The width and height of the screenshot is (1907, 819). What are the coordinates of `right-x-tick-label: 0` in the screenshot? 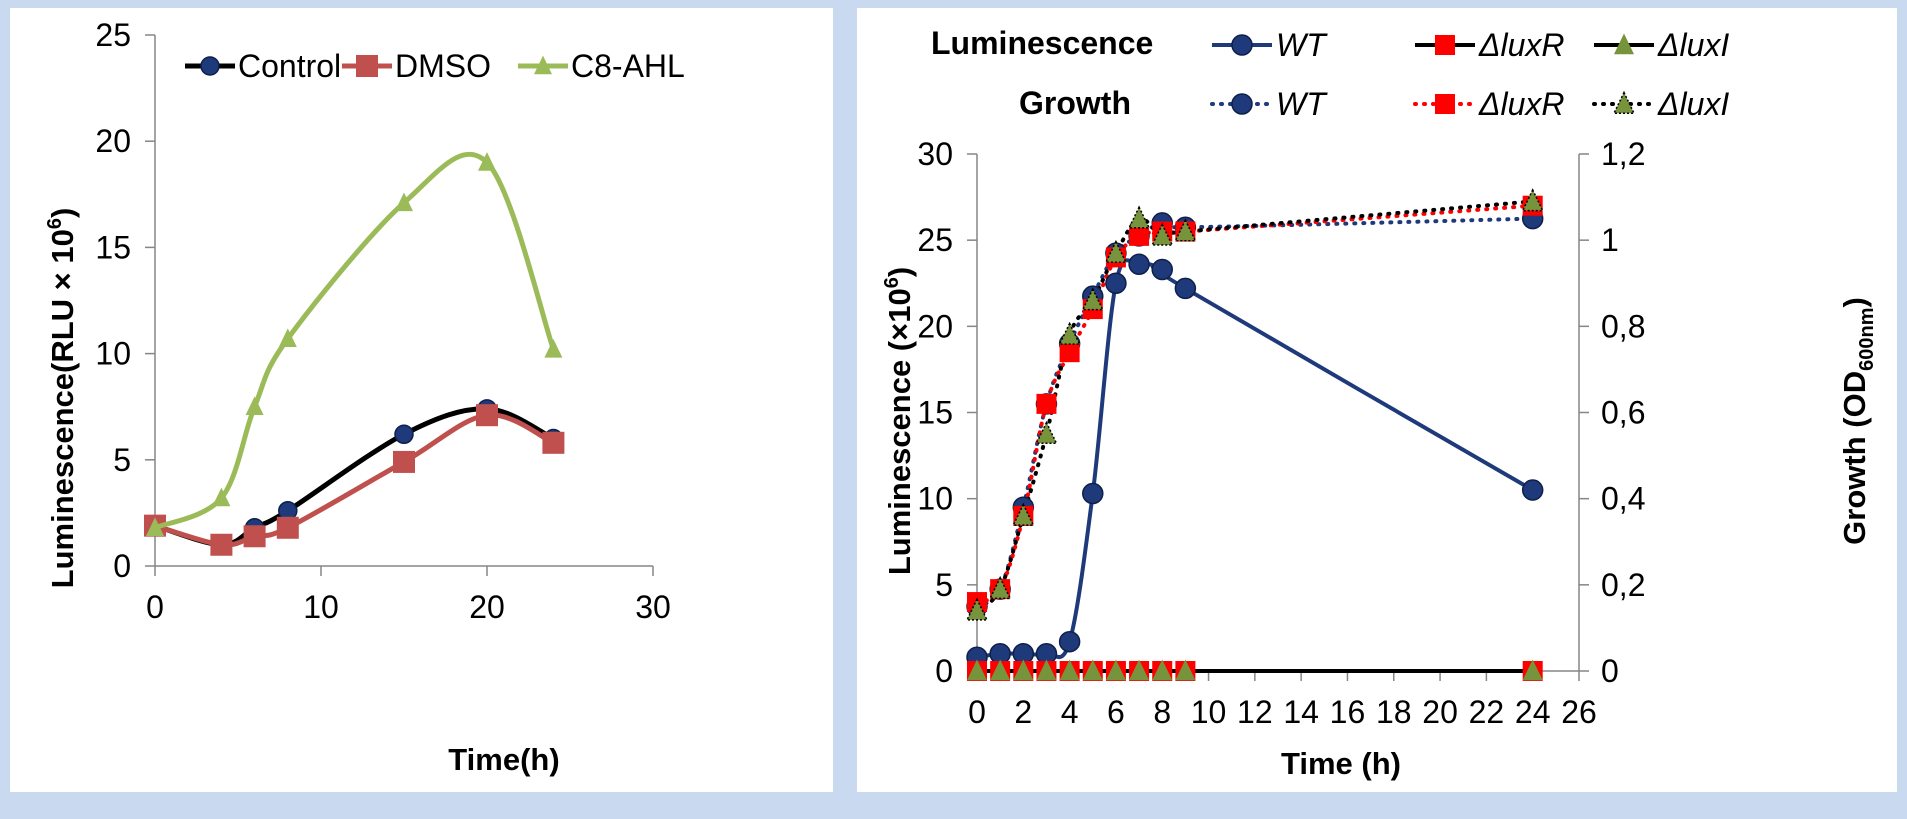 It's located at (977, 712).